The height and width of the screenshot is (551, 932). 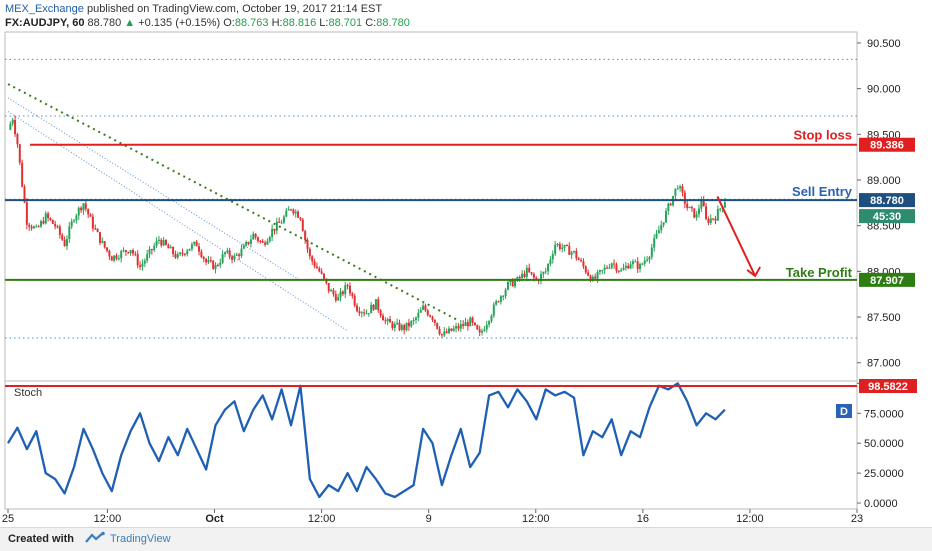 I want to click on channel-line-lower, so click(x=177, y=221).